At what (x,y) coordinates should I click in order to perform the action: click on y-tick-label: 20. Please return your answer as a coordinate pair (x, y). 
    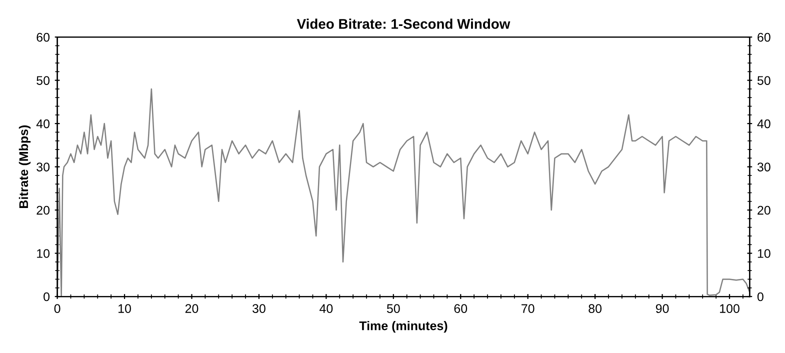
    Looking at the image, I should click on (43, 210).